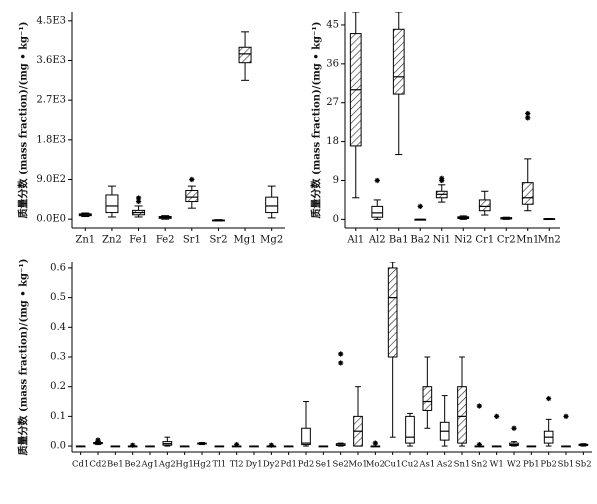 The width and height of the screenshot is (597, 504). Describe the element at coordinates (583, 465) in the screenshot. I see `x-tick-label: Sb2` at that location.